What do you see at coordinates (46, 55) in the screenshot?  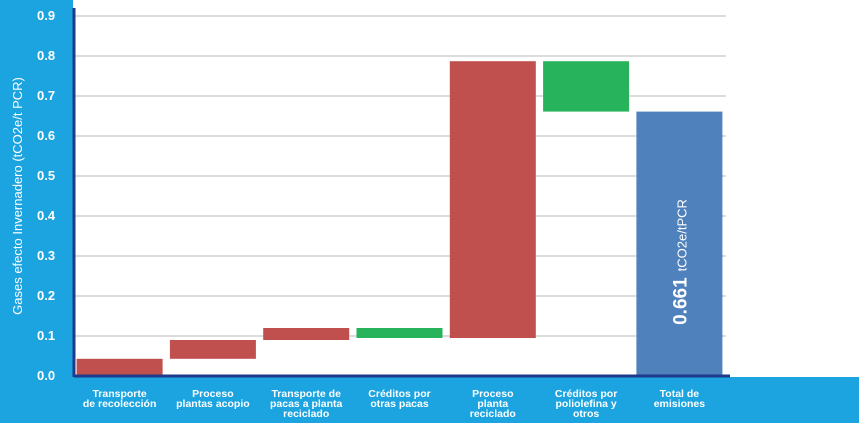 I see `y-tick-label: 0.8` at bounding box center [46, 55].